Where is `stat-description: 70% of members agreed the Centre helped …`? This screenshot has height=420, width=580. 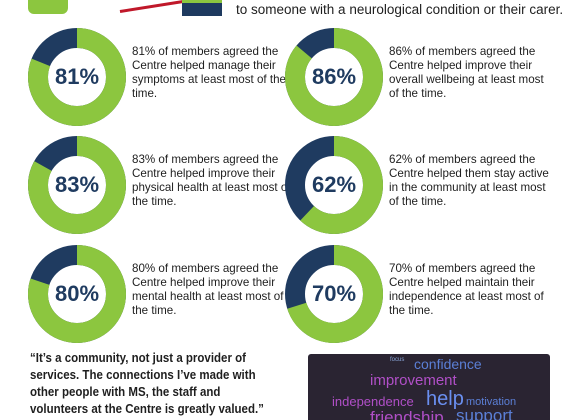
stat-description: 70% of members agreed the Centre helped … is located at coordinates (466, 289).